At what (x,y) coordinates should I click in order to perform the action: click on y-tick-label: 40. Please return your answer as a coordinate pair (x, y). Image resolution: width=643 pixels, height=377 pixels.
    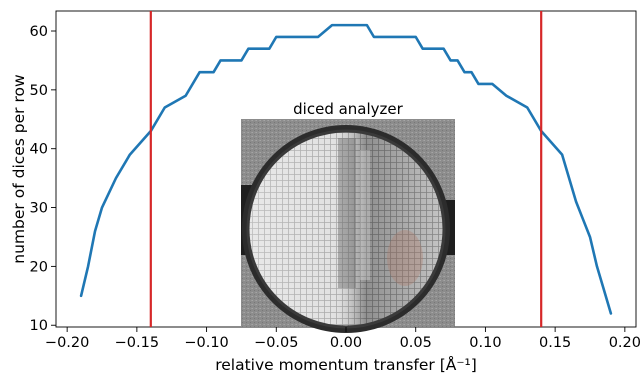
    Looking at the image, I should click on (39, 150).